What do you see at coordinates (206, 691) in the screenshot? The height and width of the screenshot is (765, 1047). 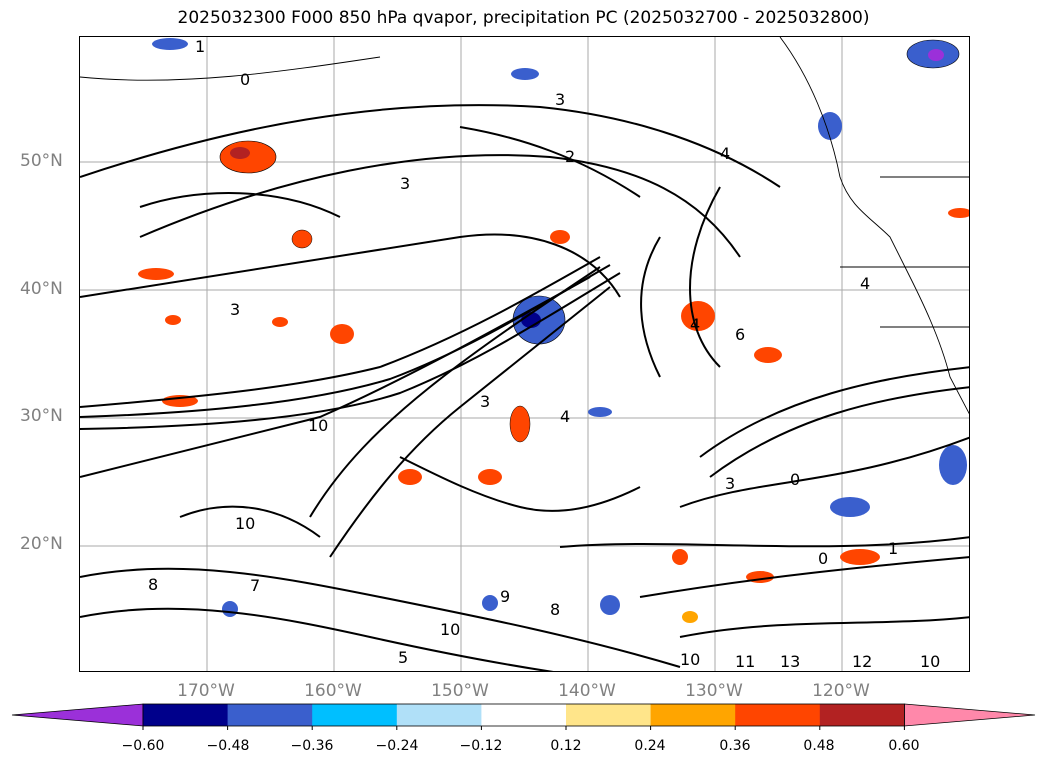 I see `lon-label-170w: 170°W` at bounding box center [206, 691].